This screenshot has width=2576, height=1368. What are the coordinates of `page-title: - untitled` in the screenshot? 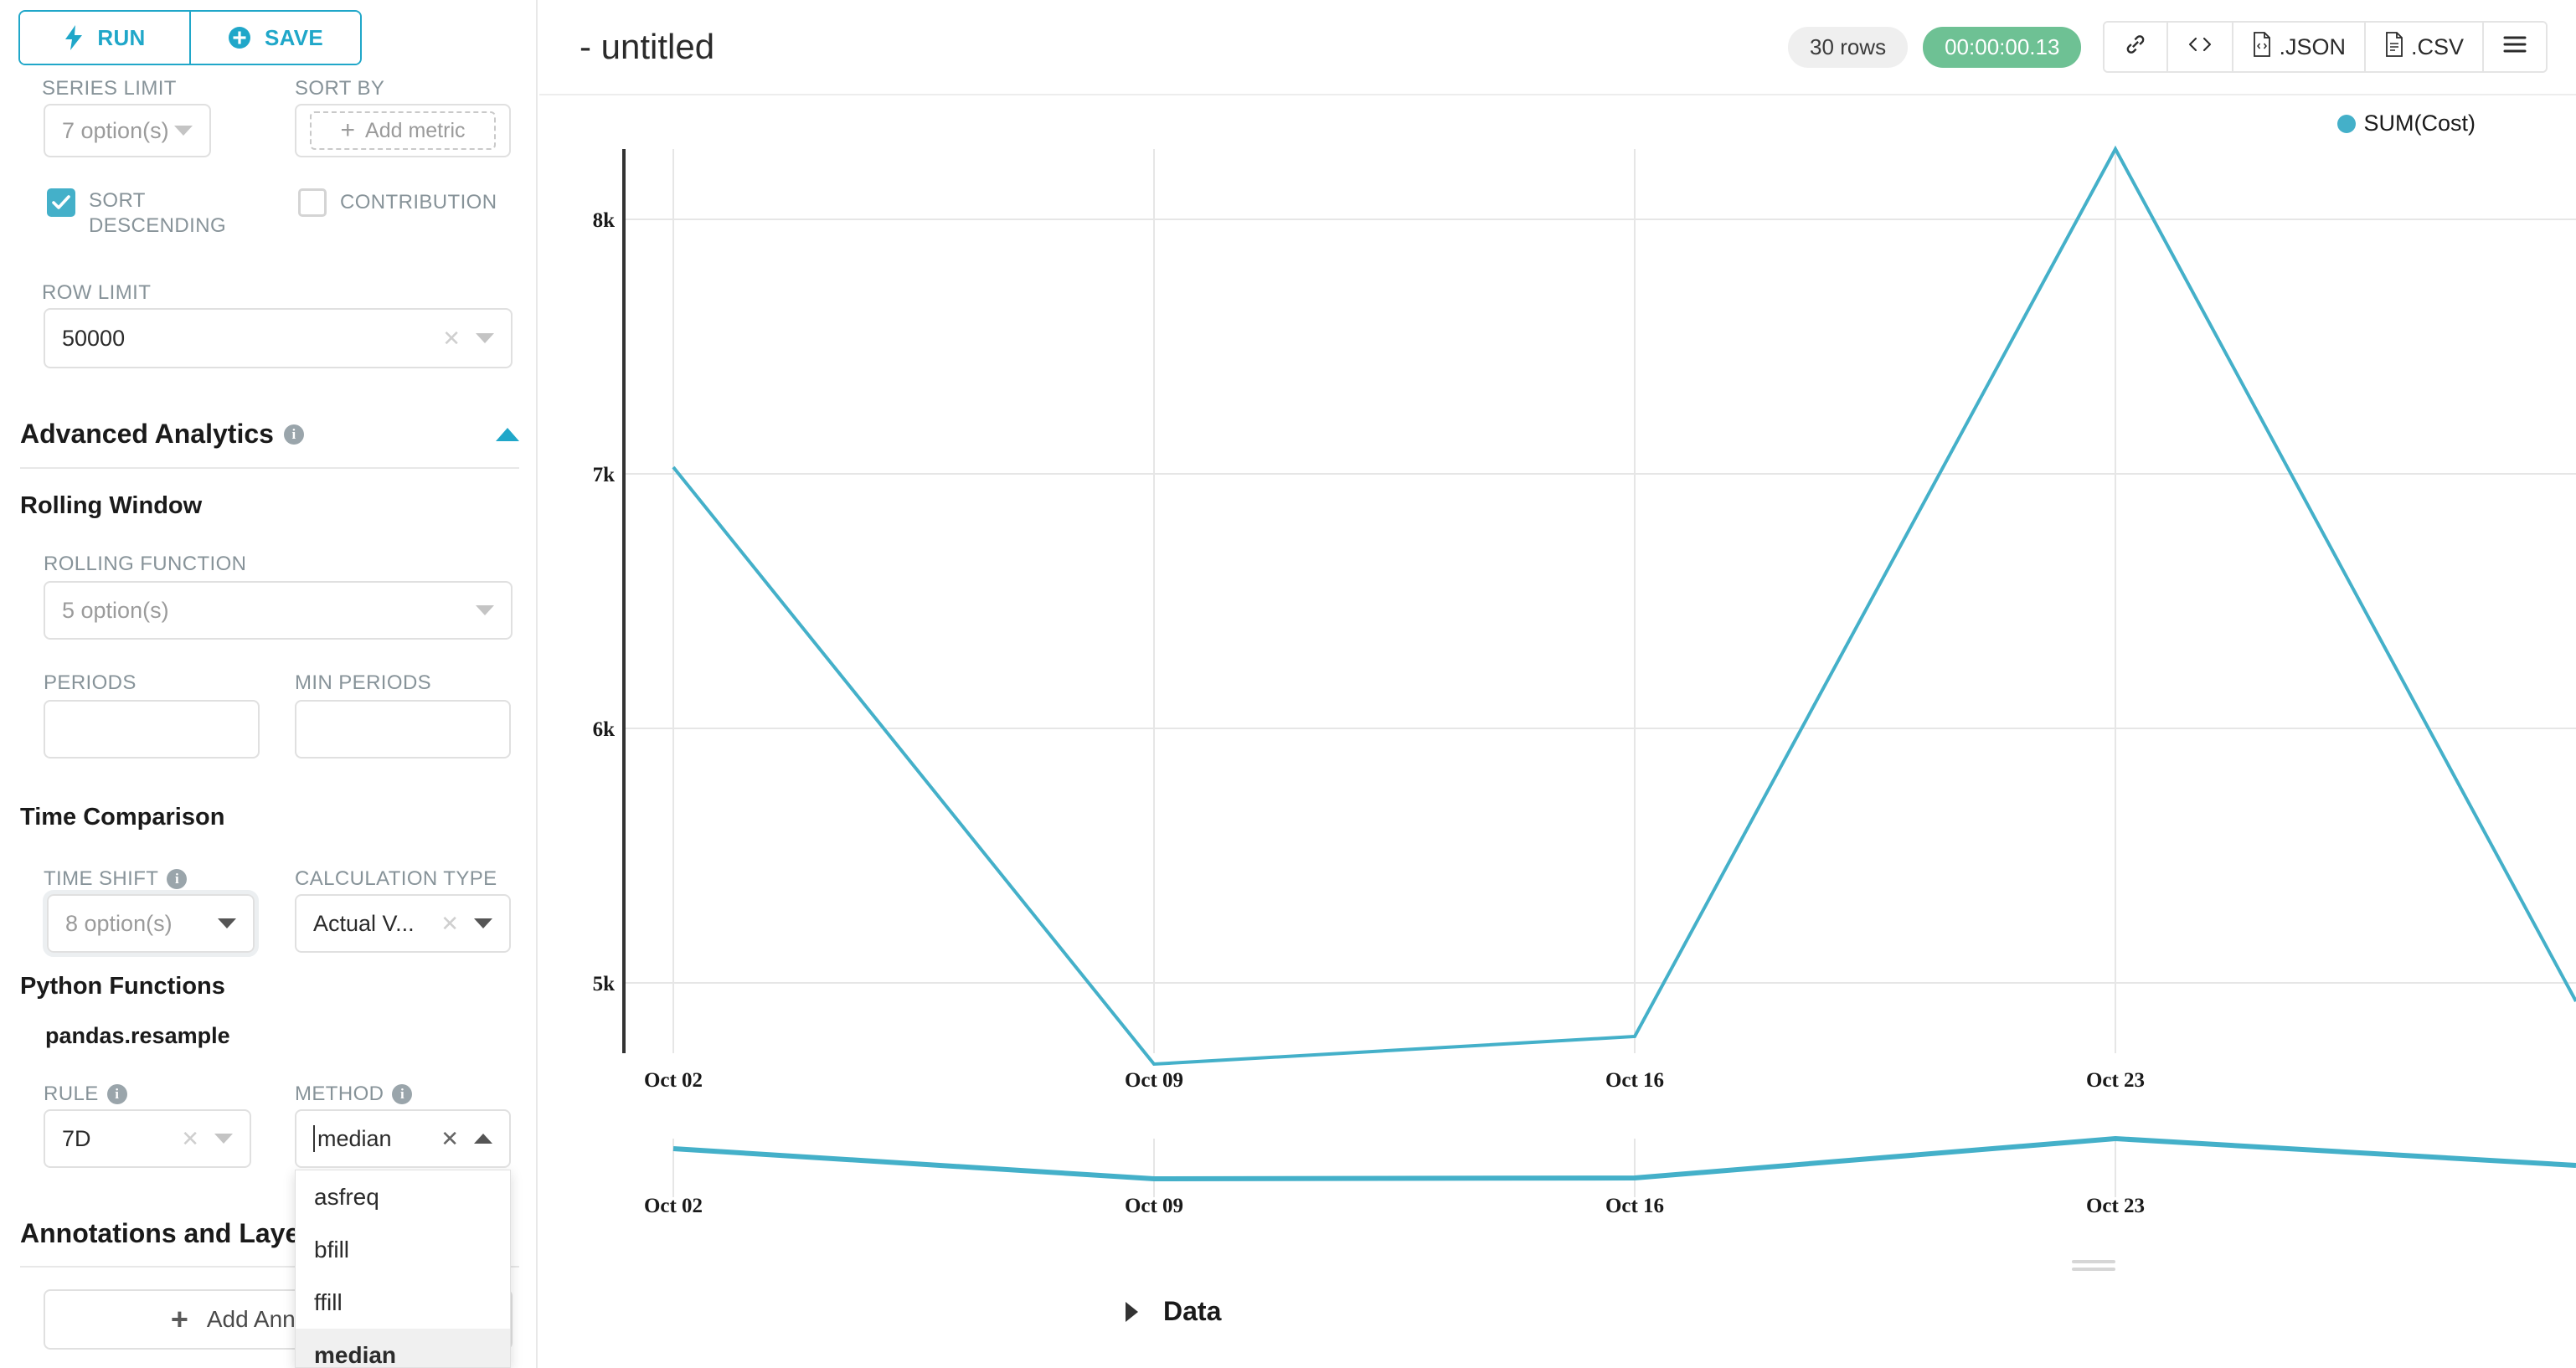 It's located at (647, 46).